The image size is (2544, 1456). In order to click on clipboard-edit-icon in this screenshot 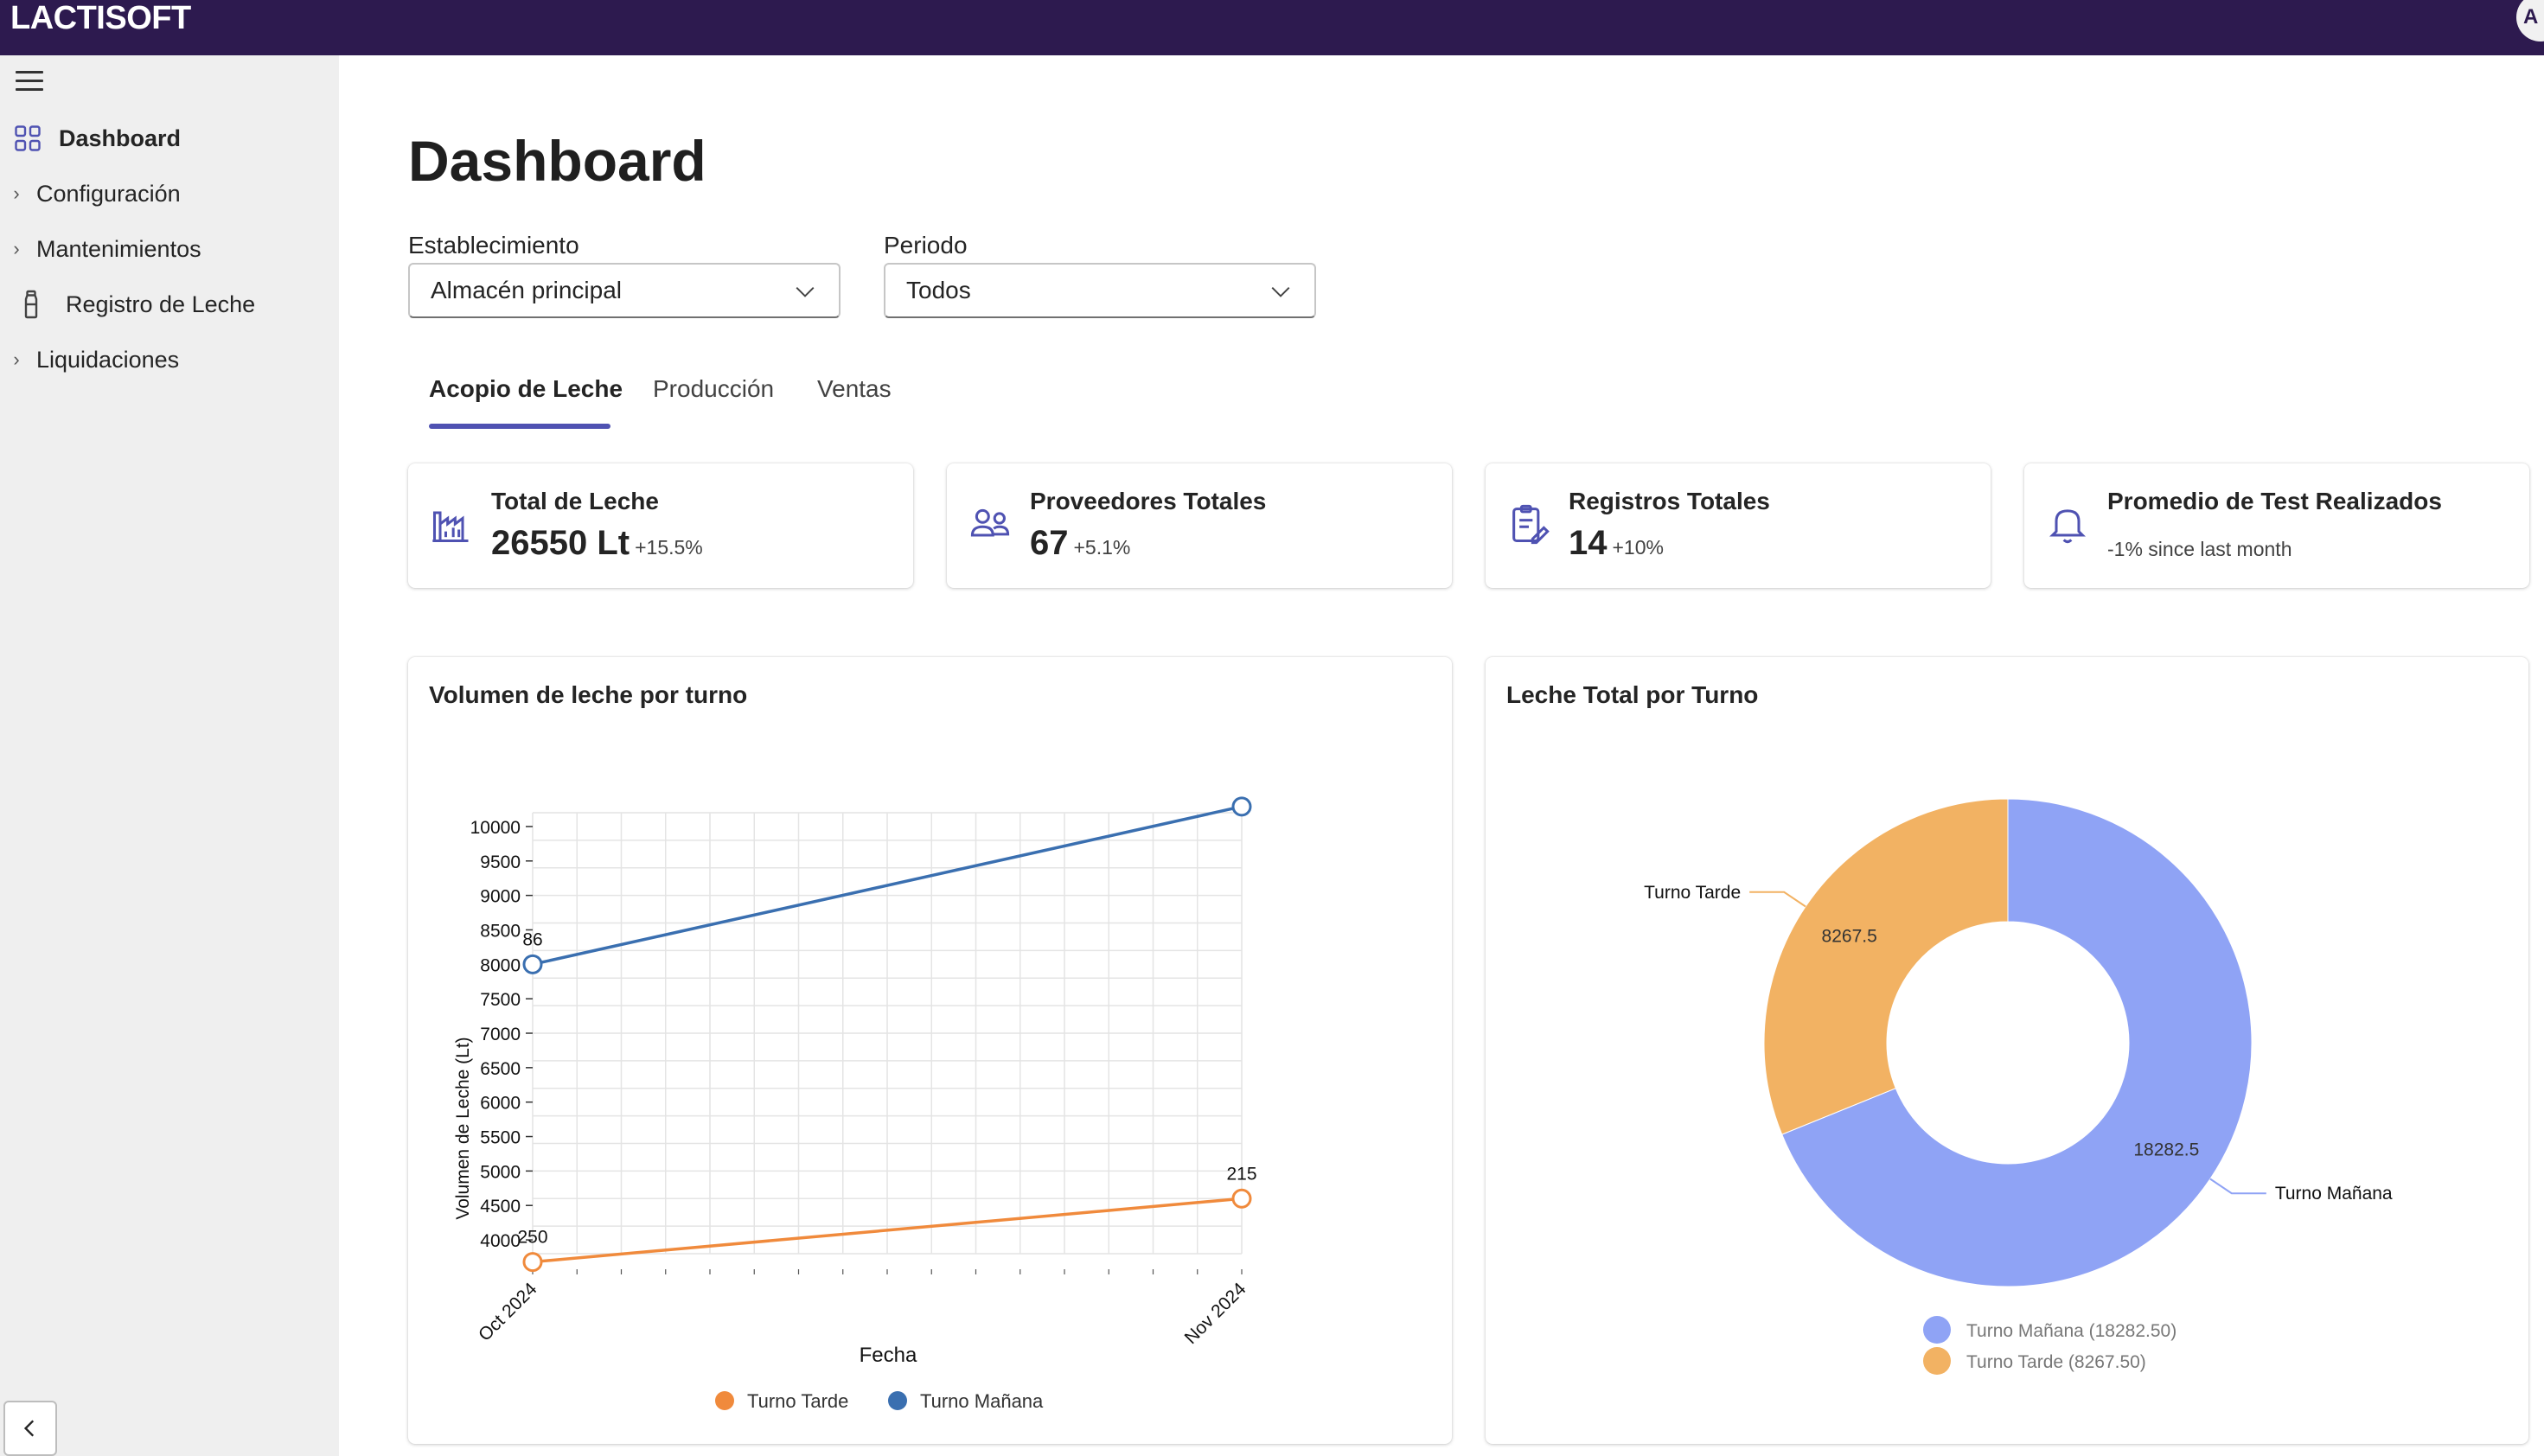, I will do `click(1528, 524)`.